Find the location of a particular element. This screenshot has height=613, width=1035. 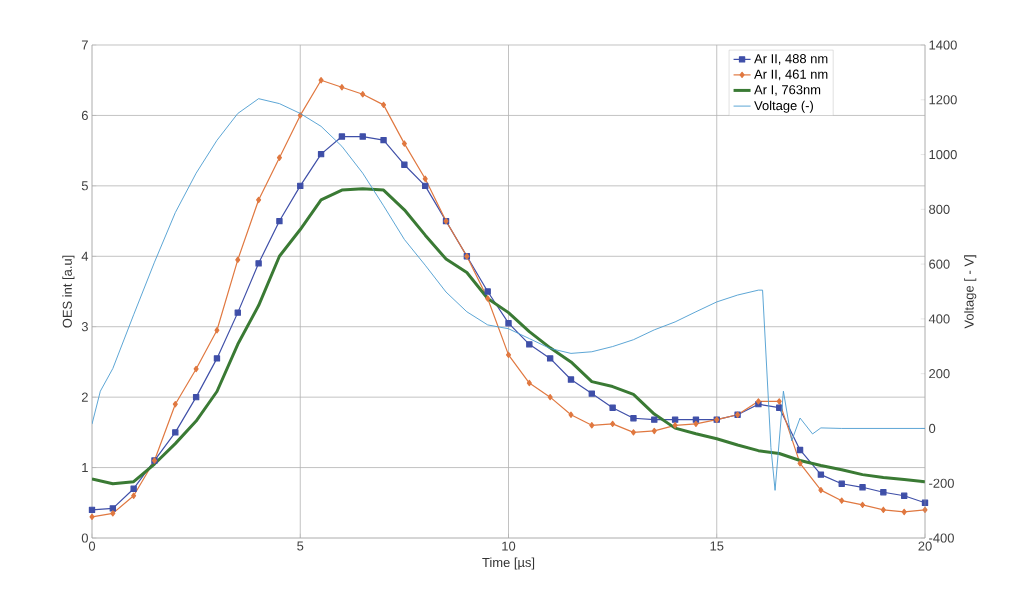

legend-label: Voltage (-) is located at coordinates (783, 106).